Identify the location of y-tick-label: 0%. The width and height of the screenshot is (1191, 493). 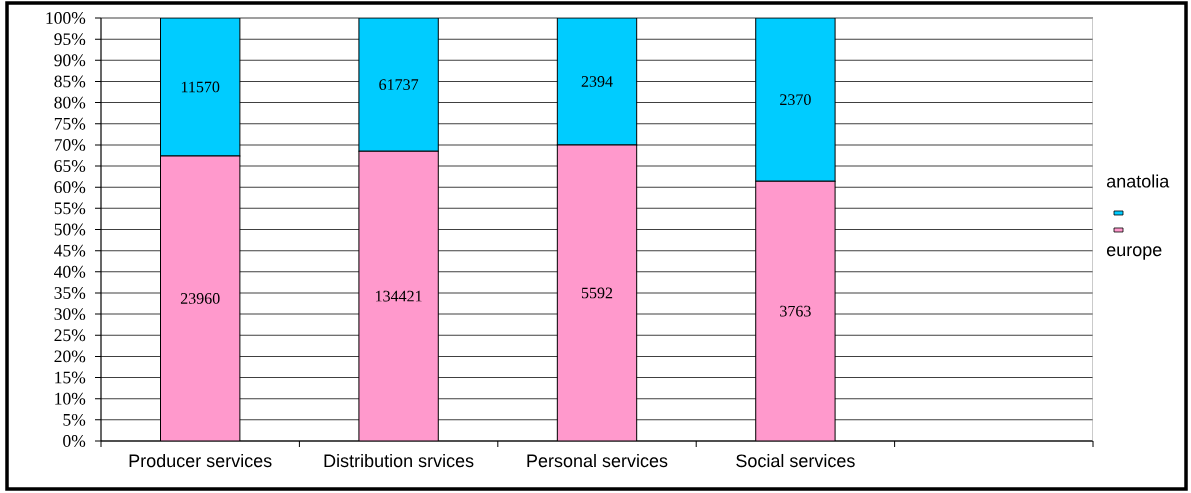
(74, 441).